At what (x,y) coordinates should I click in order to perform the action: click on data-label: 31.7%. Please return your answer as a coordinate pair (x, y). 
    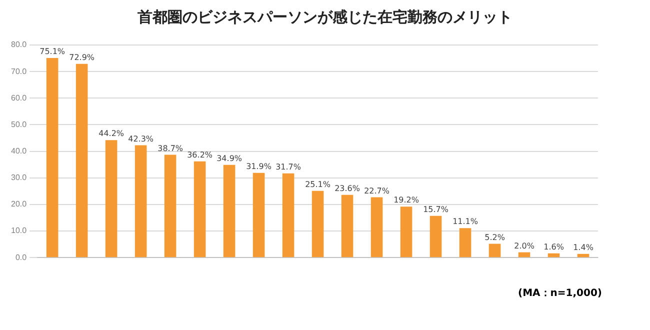
    Looking at the image, I should click on (289, 167).